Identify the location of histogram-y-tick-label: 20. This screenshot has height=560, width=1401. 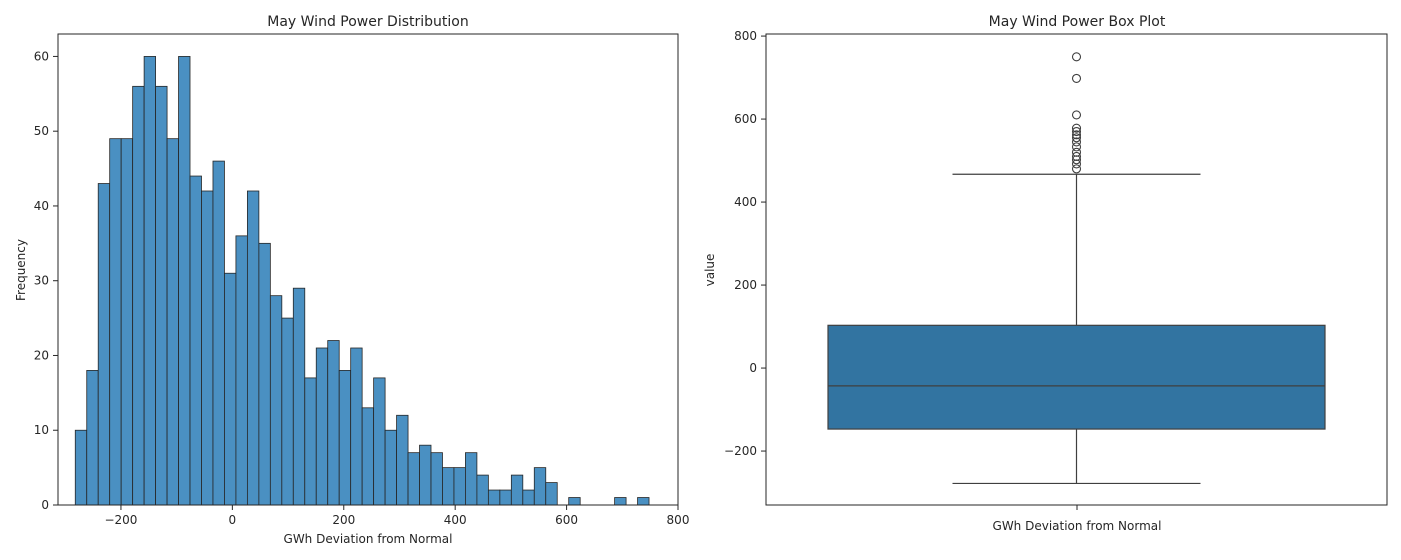
(41, 355).